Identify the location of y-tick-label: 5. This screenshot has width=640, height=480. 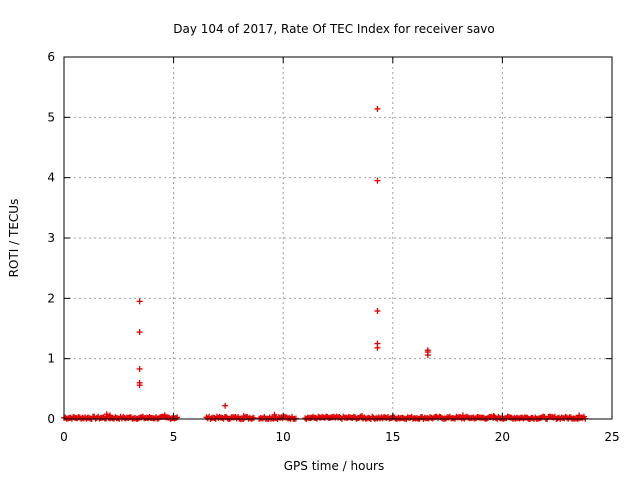
(51, 117).